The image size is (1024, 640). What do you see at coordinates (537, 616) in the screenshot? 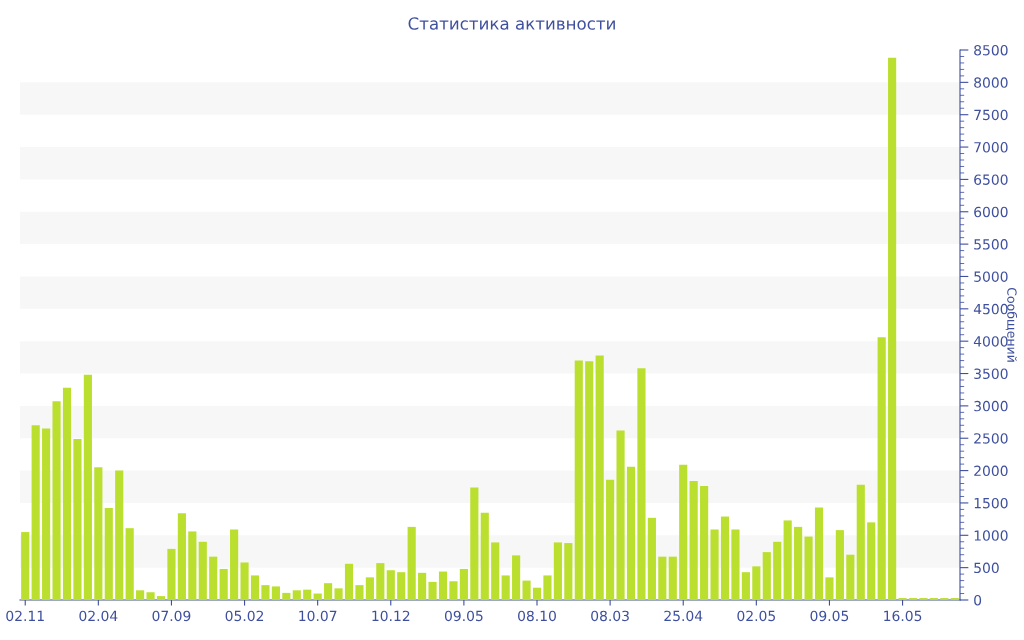
I see `x-tick-label: 08.10` at bounding box center [537, 616].